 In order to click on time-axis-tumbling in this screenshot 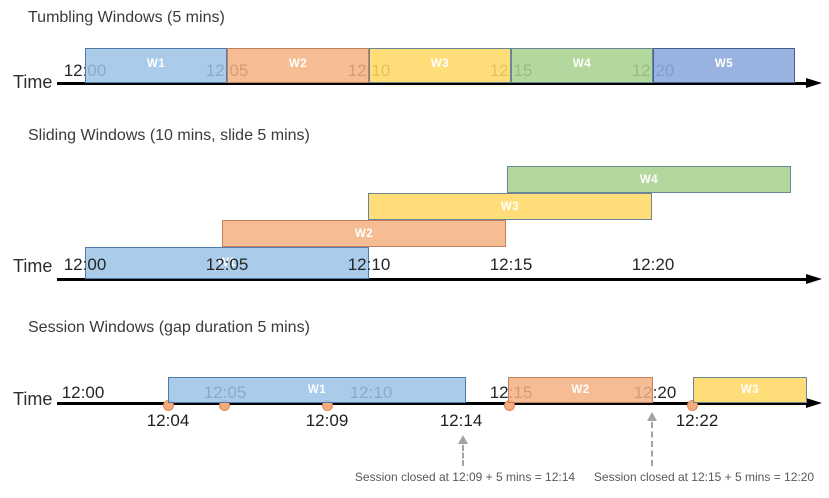, I will do `click(432, 83)`.